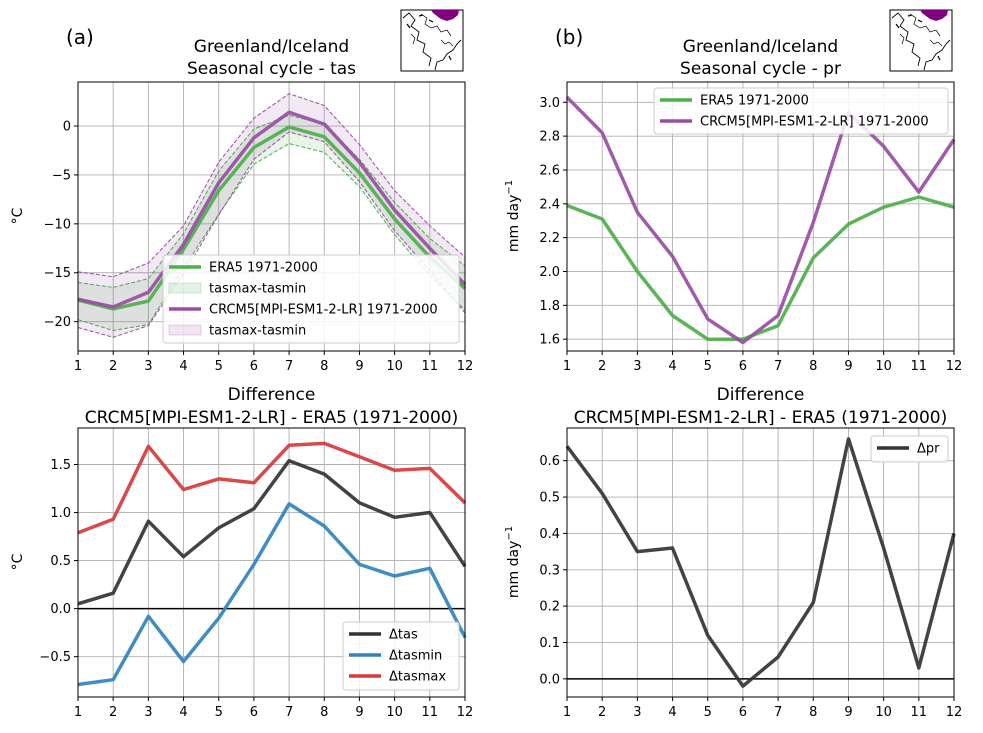 The width and height of the screenshot is (983, 733). Describe the element at coordinates (549, 272) in the screenshot. I see `y-tick-label: 2.0` at that location.